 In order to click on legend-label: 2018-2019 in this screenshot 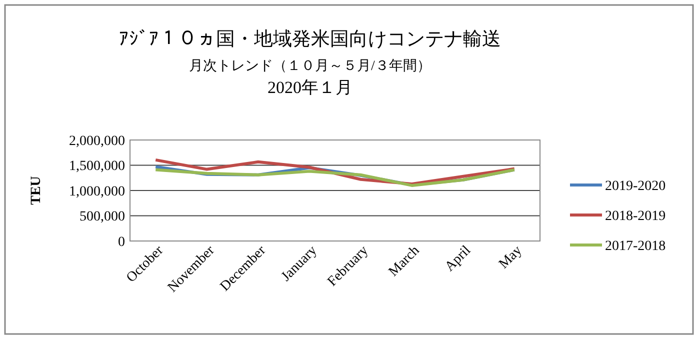, I will do `click(635, 216)`.